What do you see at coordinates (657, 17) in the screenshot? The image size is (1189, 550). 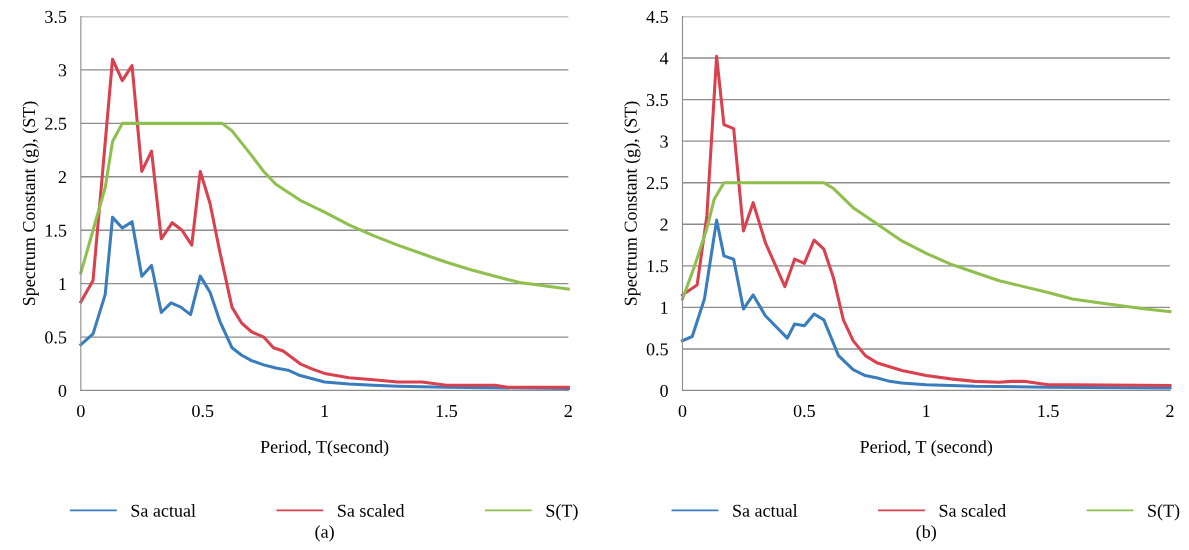 I see `y-tick-label: 4.5` at bounding box center [657, 17].